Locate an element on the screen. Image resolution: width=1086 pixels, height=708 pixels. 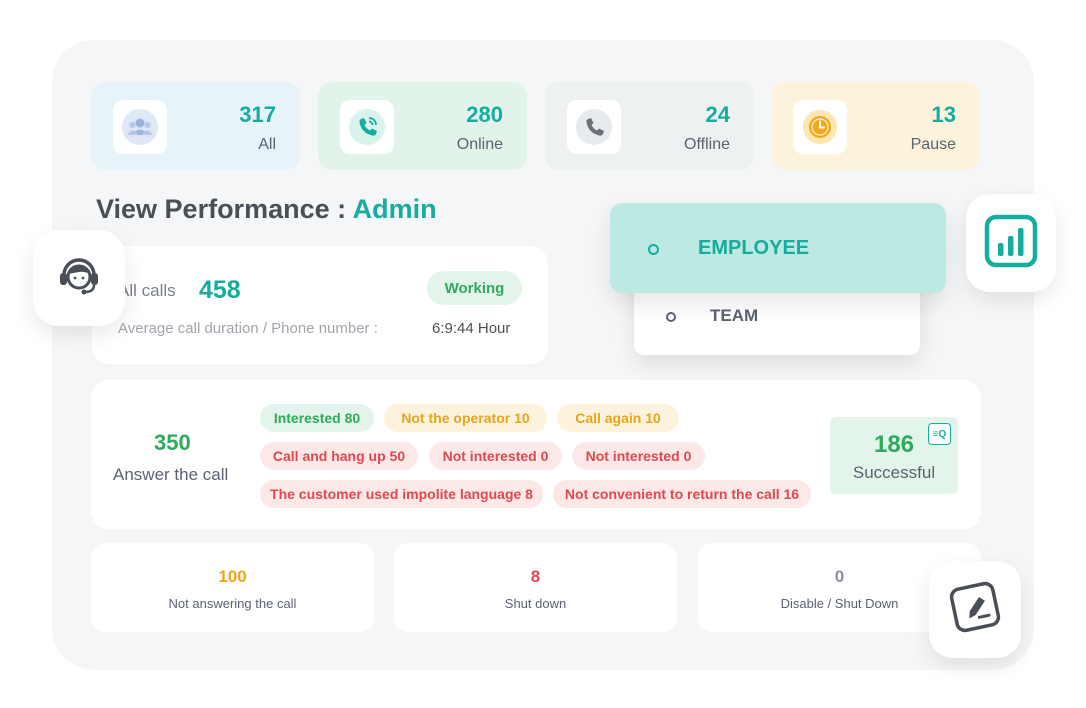
successful-count: 186 is located at coordinates (894, 444).